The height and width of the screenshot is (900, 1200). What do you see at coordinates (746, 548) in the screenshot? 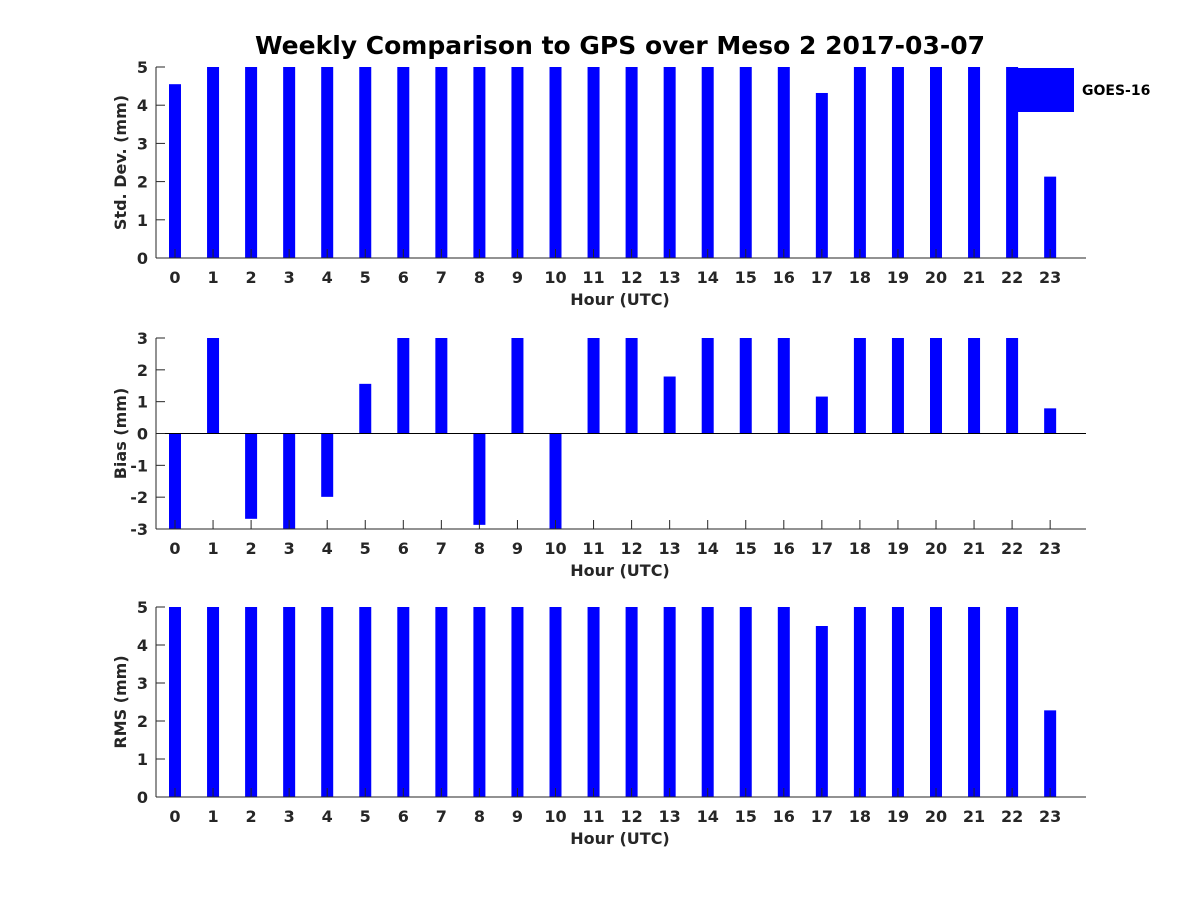
I see `bias-xtick-label: 15` at bounding box center [746, 548].